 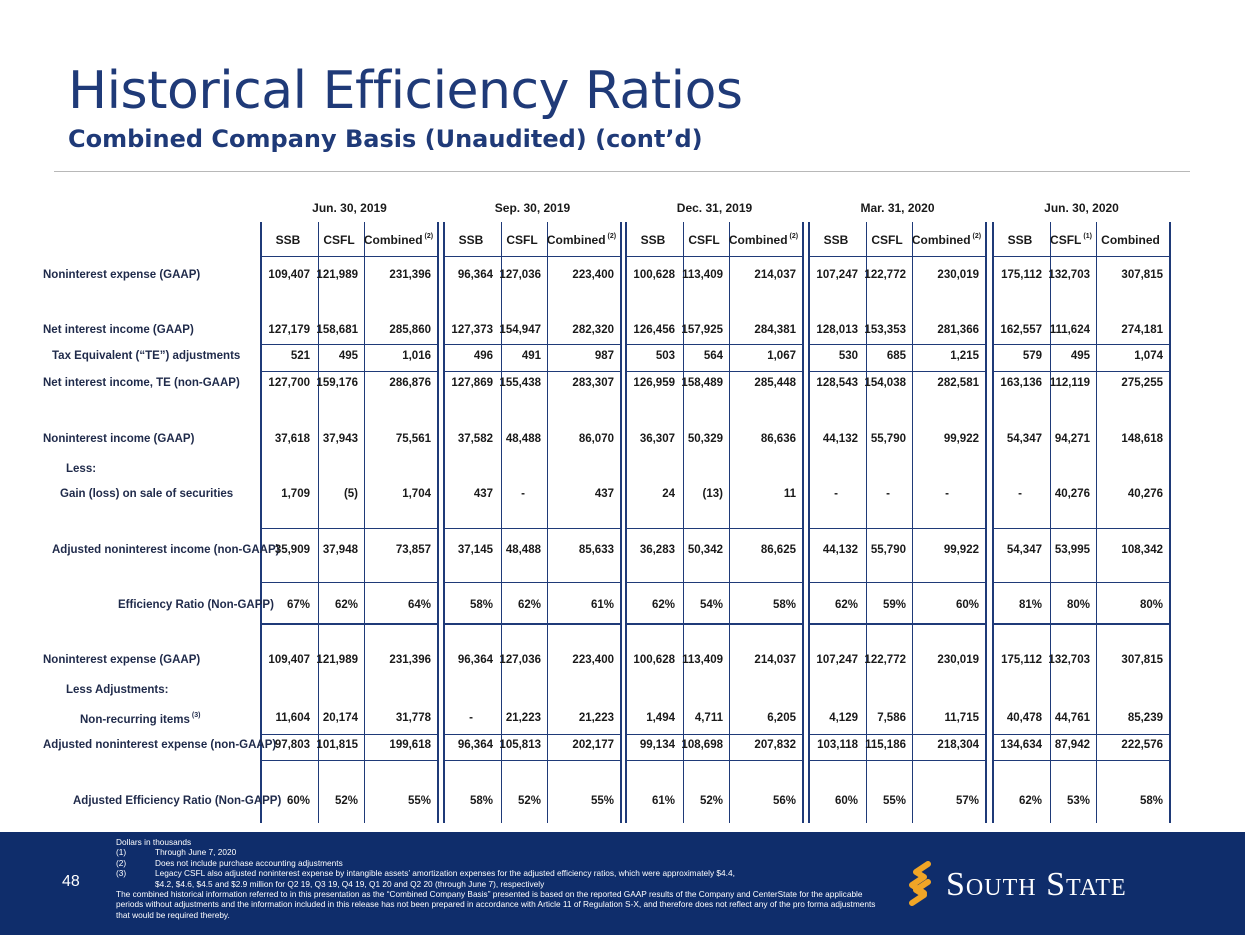 What do you see at coordinates (1069, 330) in the screenshot?
I see `table-cell: 111,624` at bounding box center [1069, 330].